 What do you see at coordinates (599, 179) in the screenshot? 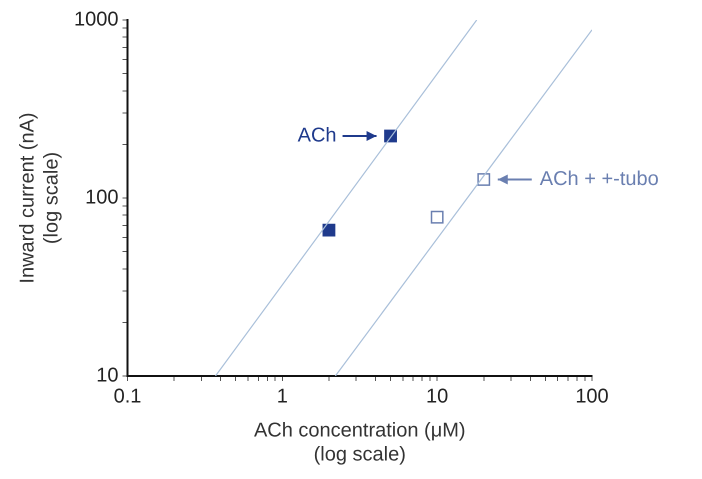
I see `legend-label: ACh + +-tubo` at bounding box center [599, 179].